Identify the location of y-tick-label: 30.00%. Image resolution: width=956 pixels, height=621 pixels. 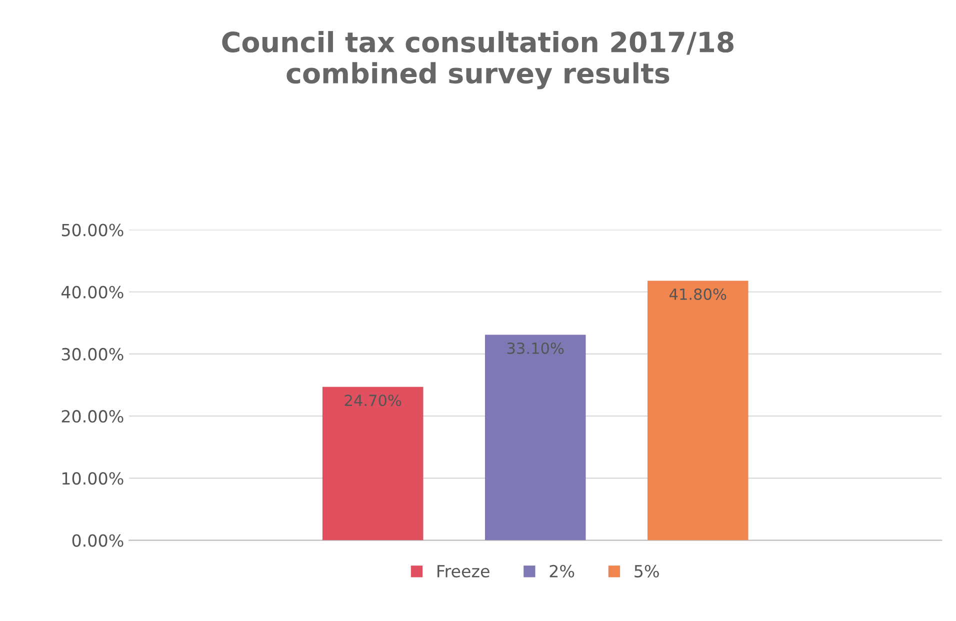
(93, 354).